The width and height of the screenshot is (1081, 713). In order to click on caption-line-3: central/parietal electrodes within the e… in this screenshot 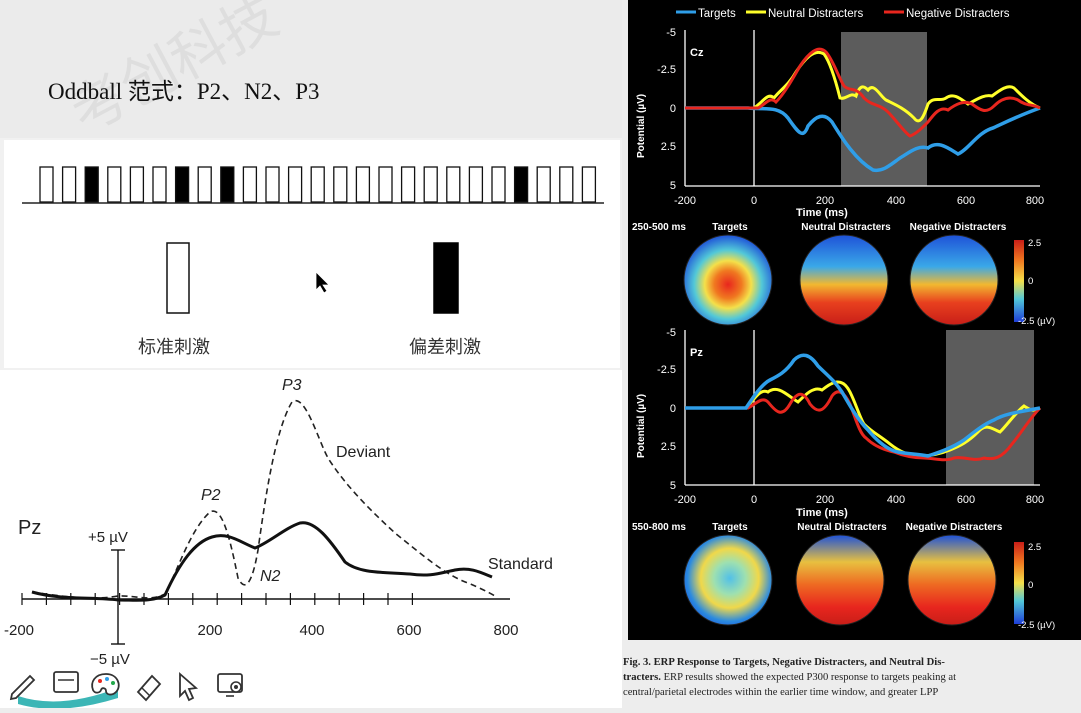, I will do `click(781, 692)`.